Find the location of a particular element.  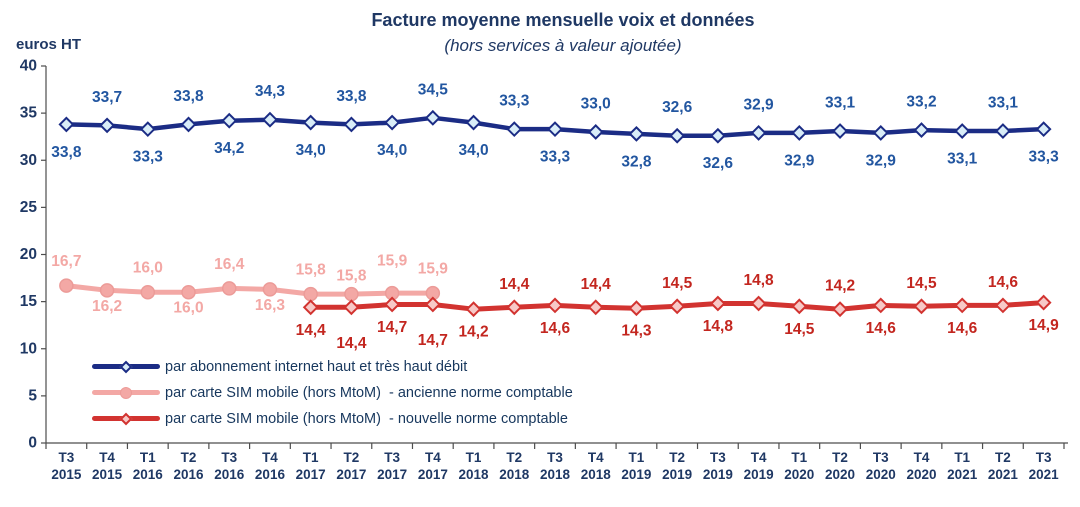

diamond-marker-icon is located at coordinates (126, 366).